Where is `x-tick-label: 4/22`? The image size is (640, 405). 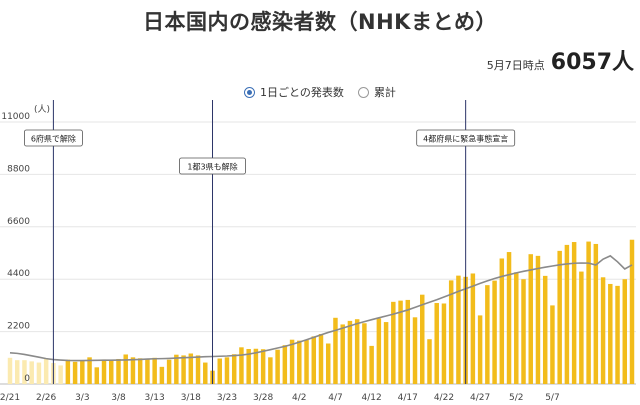 x-tick-label: 4/22 is located at coordinates (444, 398).